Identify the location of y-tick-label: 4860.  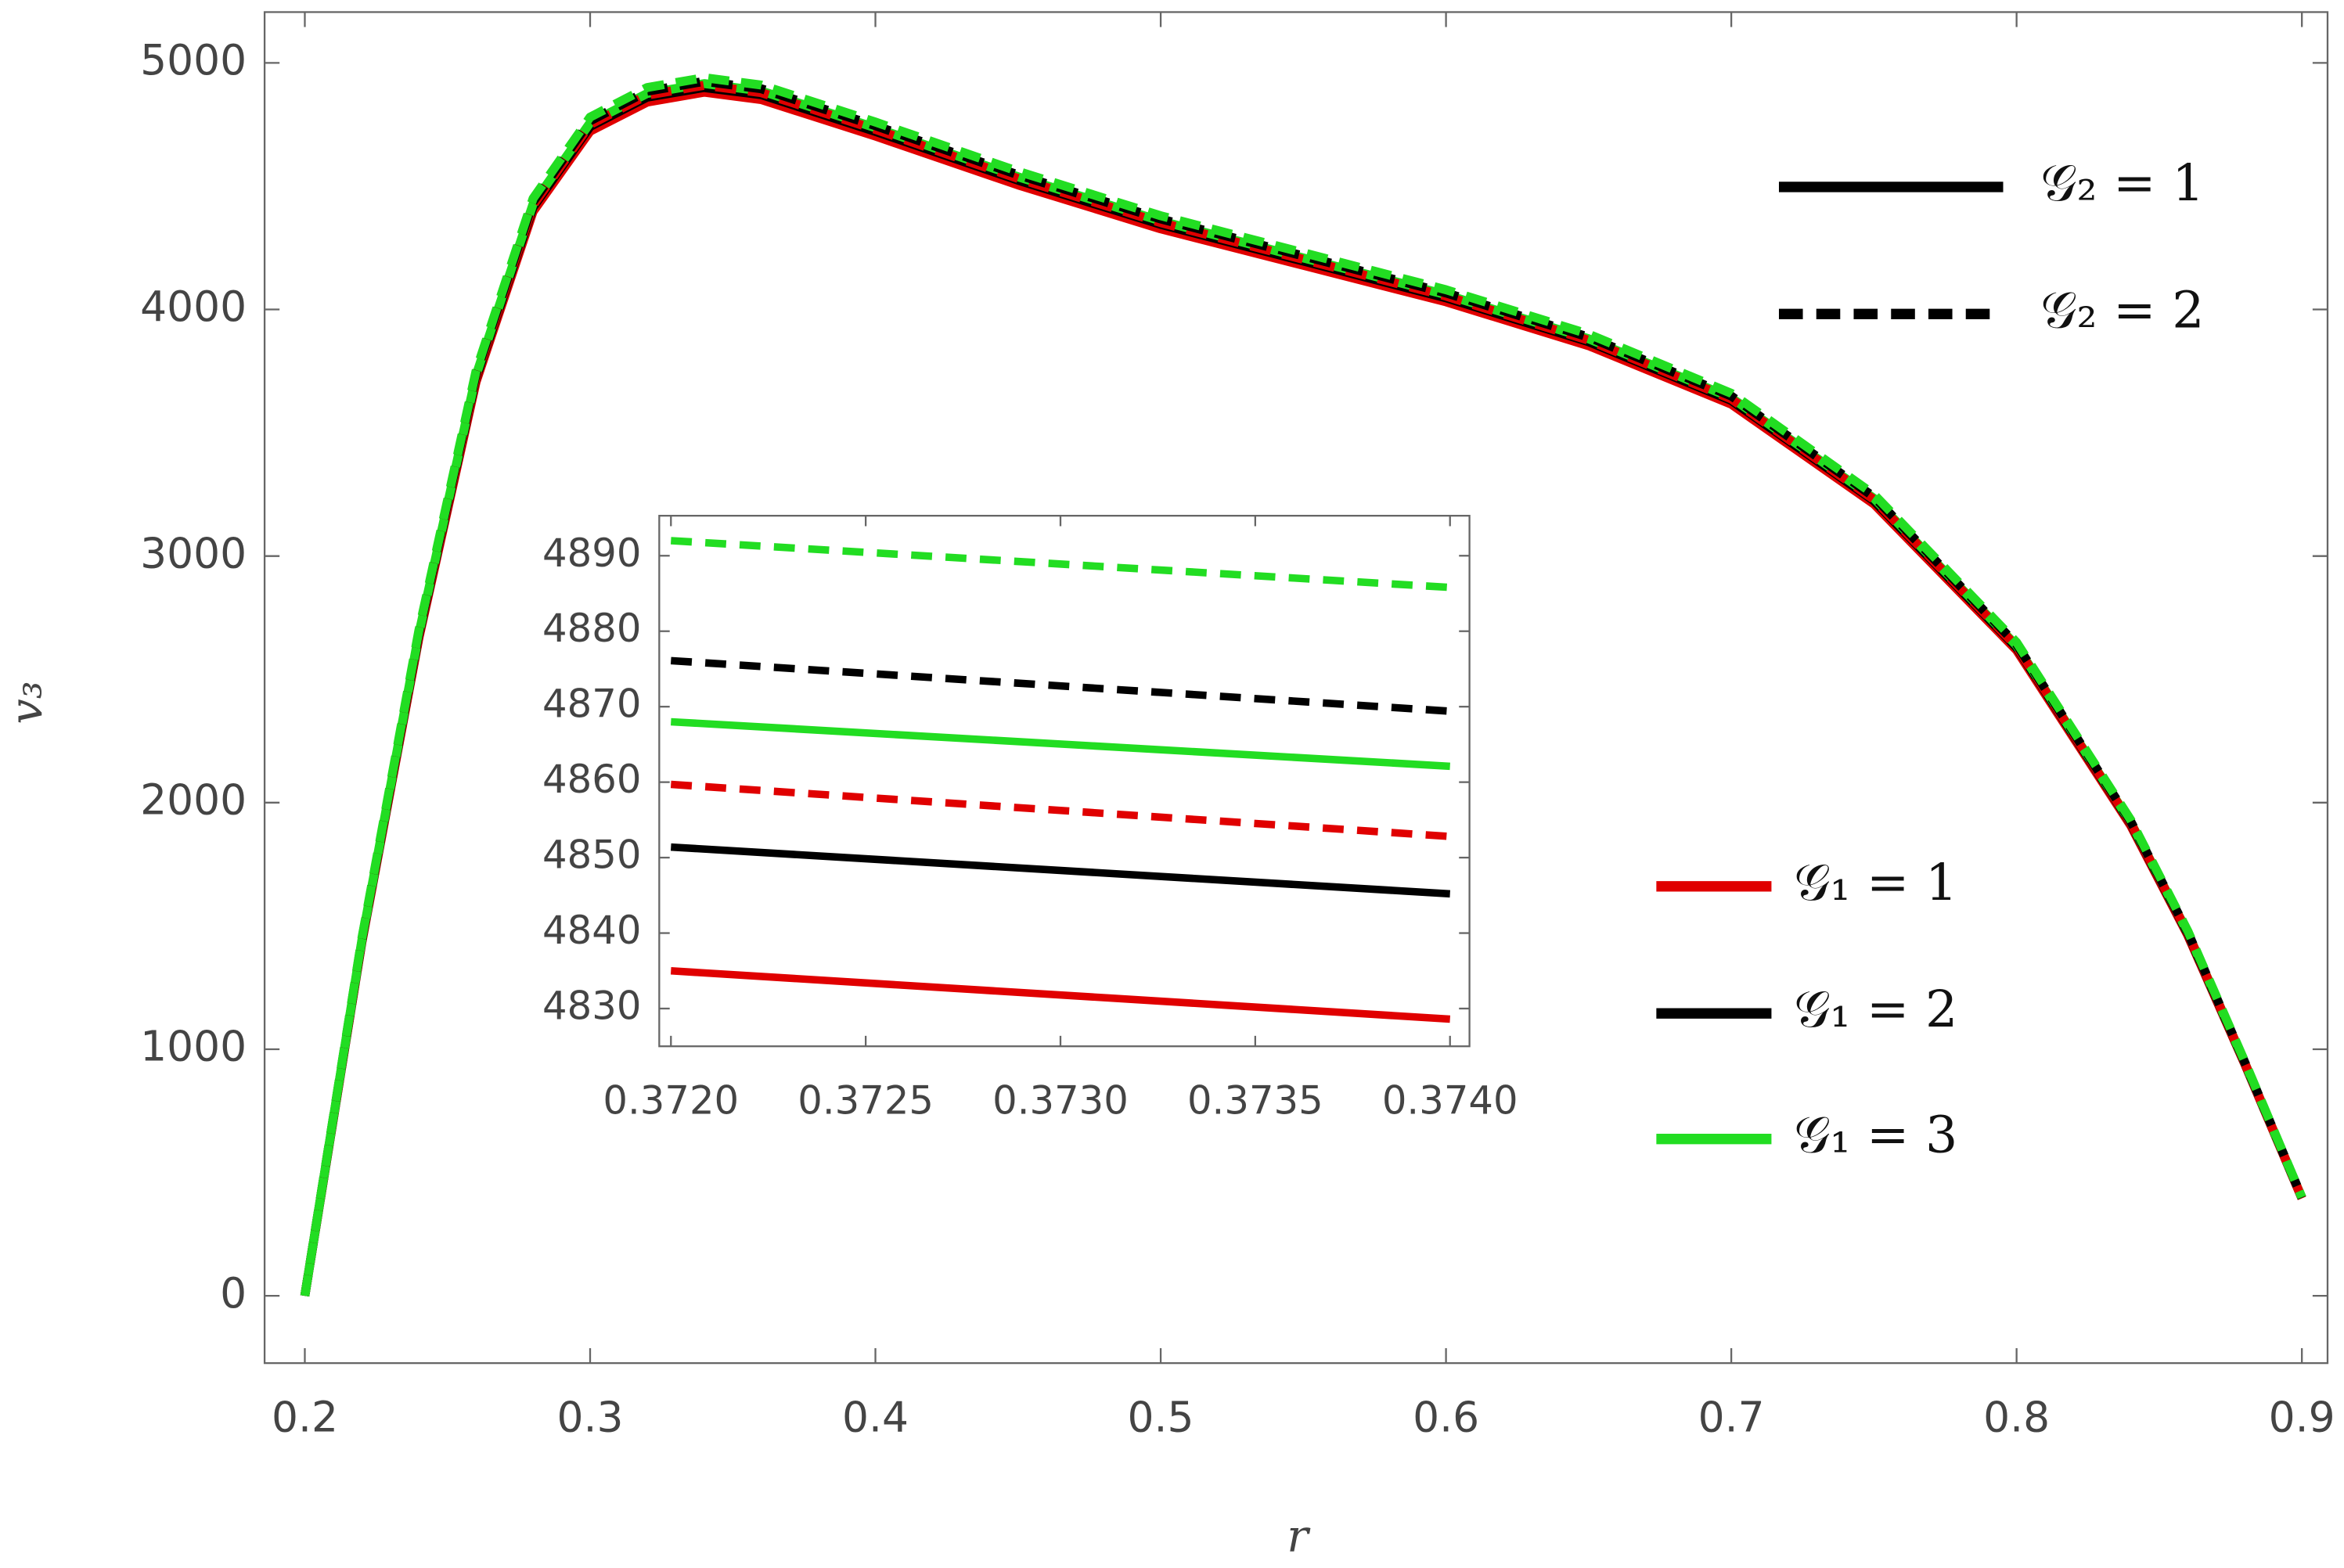
(591, 780).